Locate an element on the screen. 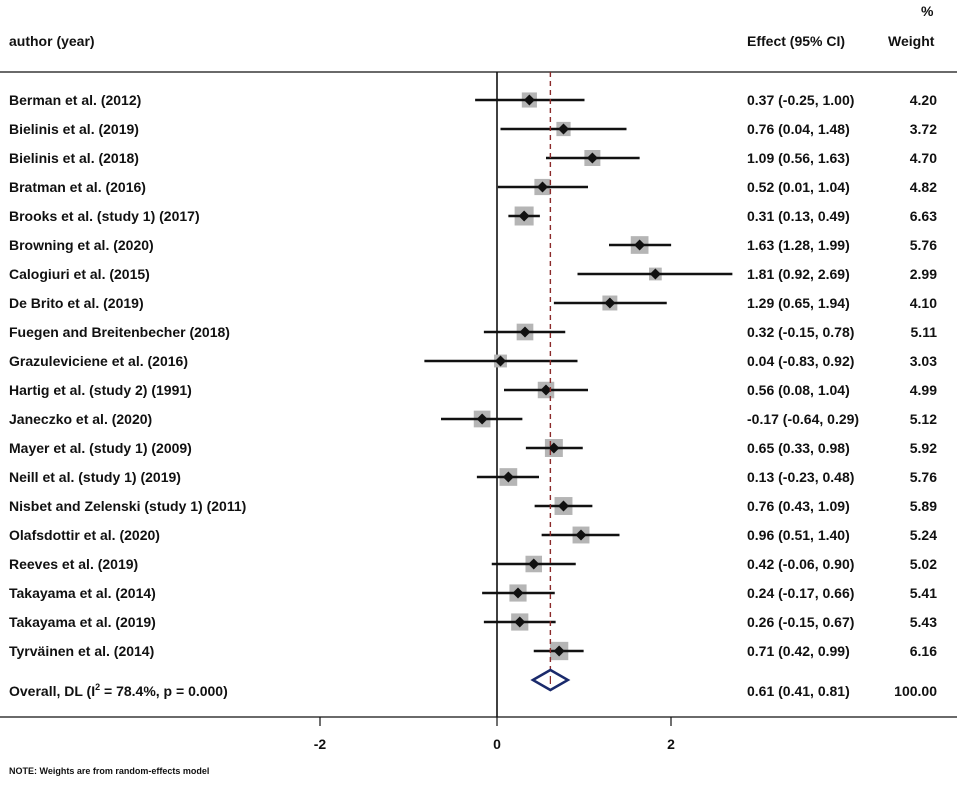 The height and width of the screenshot is (786, 957). study-column-header: author (year) is located at coordinates (52, 41).